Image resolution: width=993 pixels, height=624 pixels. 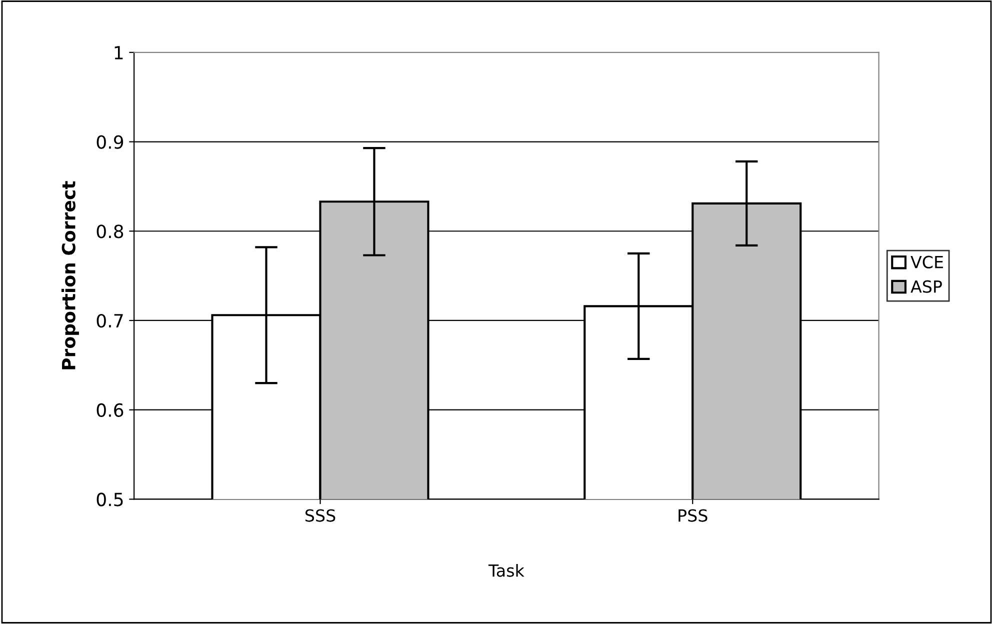 What do you see at coordinates (110, 142) in the screenshot?
I see `y-tick-label: 0.9` at bounding box center [110, 142].